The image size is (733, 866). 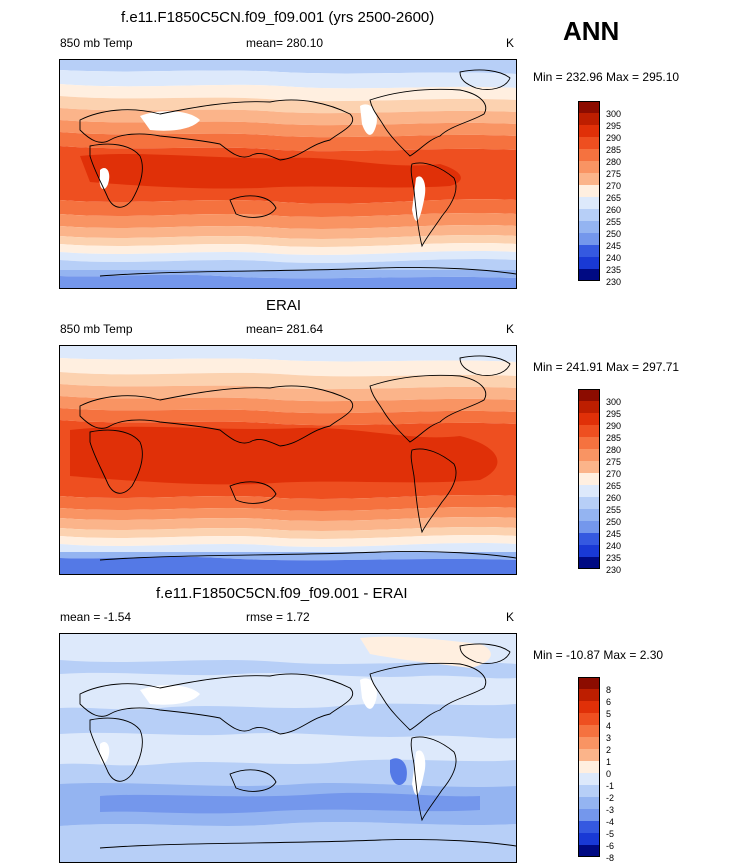 What do you see at coordinates (609, 702) in the screenshot?
I see `panel3-colorbar-tick: 6` at bounding box center [609, 702].